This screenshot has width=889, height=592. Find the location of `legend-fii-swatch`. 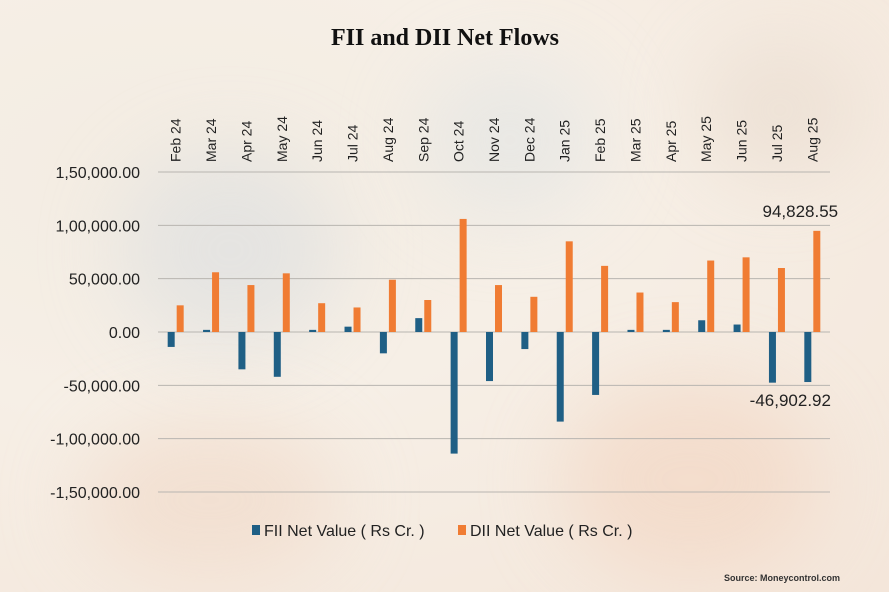

legend-fii-swatch is located at coordinates (256, 530).